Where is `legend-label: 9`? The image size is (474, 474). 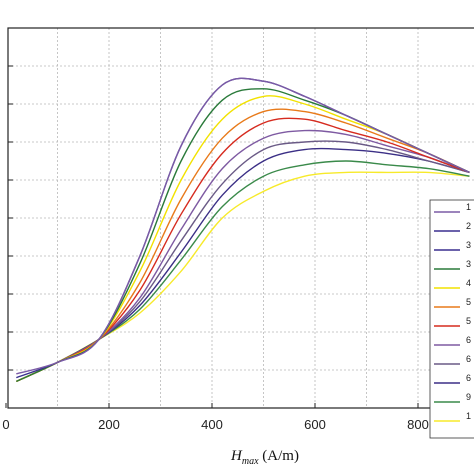 legend-label: 9 is located at coordinates (468, 397).